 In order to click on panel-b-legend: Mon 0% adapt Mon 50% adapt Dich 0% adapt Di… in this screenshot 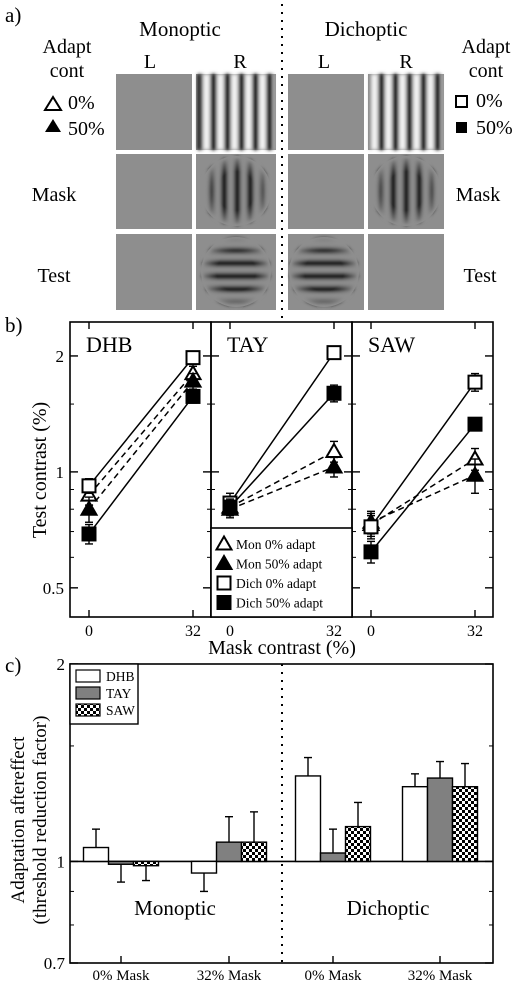, I will do `click(281, 572)`.